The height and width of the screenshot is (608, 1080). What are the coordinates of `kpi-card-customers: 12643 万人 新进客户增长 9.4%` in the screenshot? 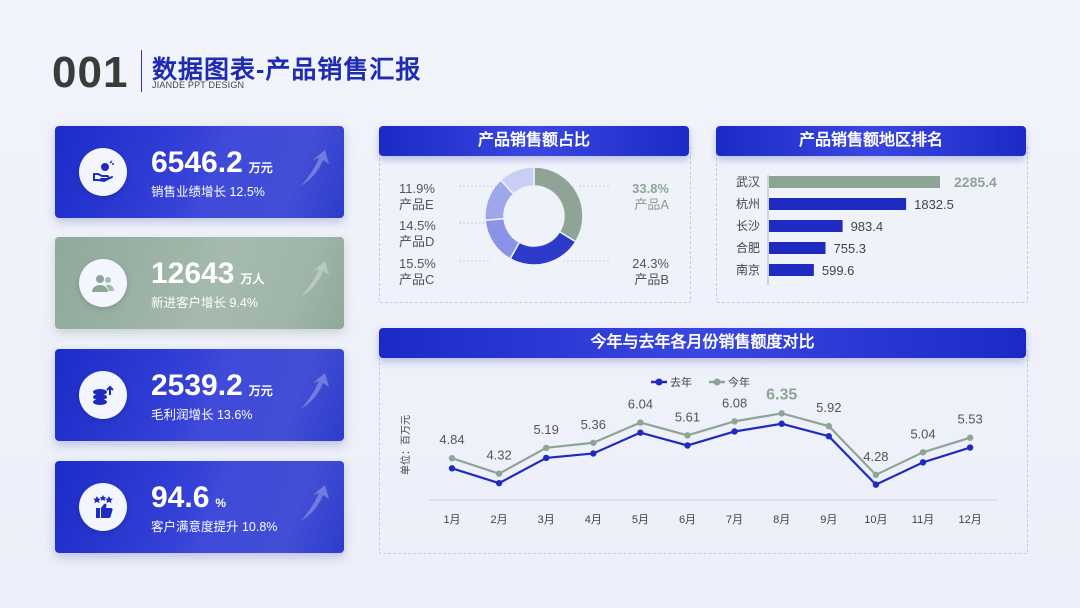 It's located at (199, 283).